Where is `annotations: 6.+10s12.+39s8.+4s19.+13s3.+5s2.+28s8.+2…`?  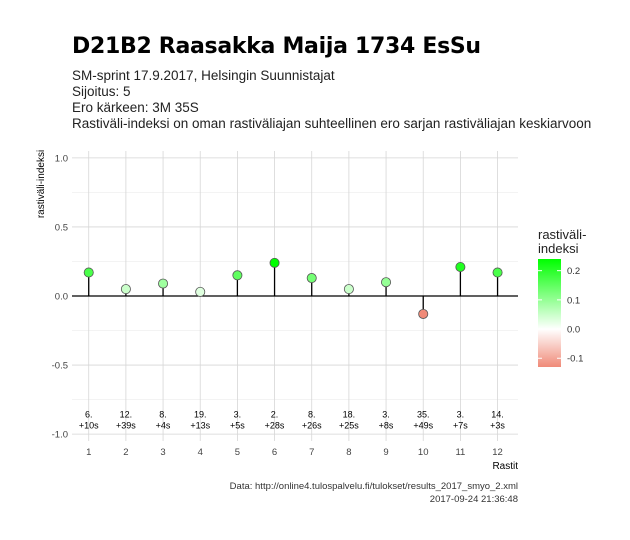
annotations: 6.+10s12.+39s8.+4s19.+13s3.+5s2.+28s8.+2… is located at coordinates (292, 420).